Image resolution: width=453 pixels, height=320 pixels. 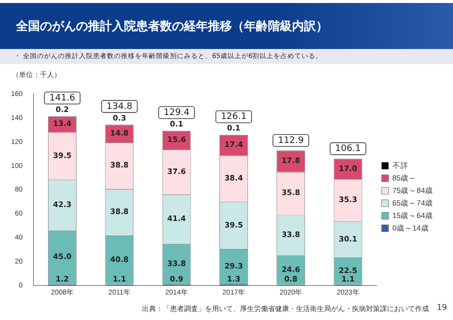 I want to click on total-label: 126.1, so click(x=233, y=117).